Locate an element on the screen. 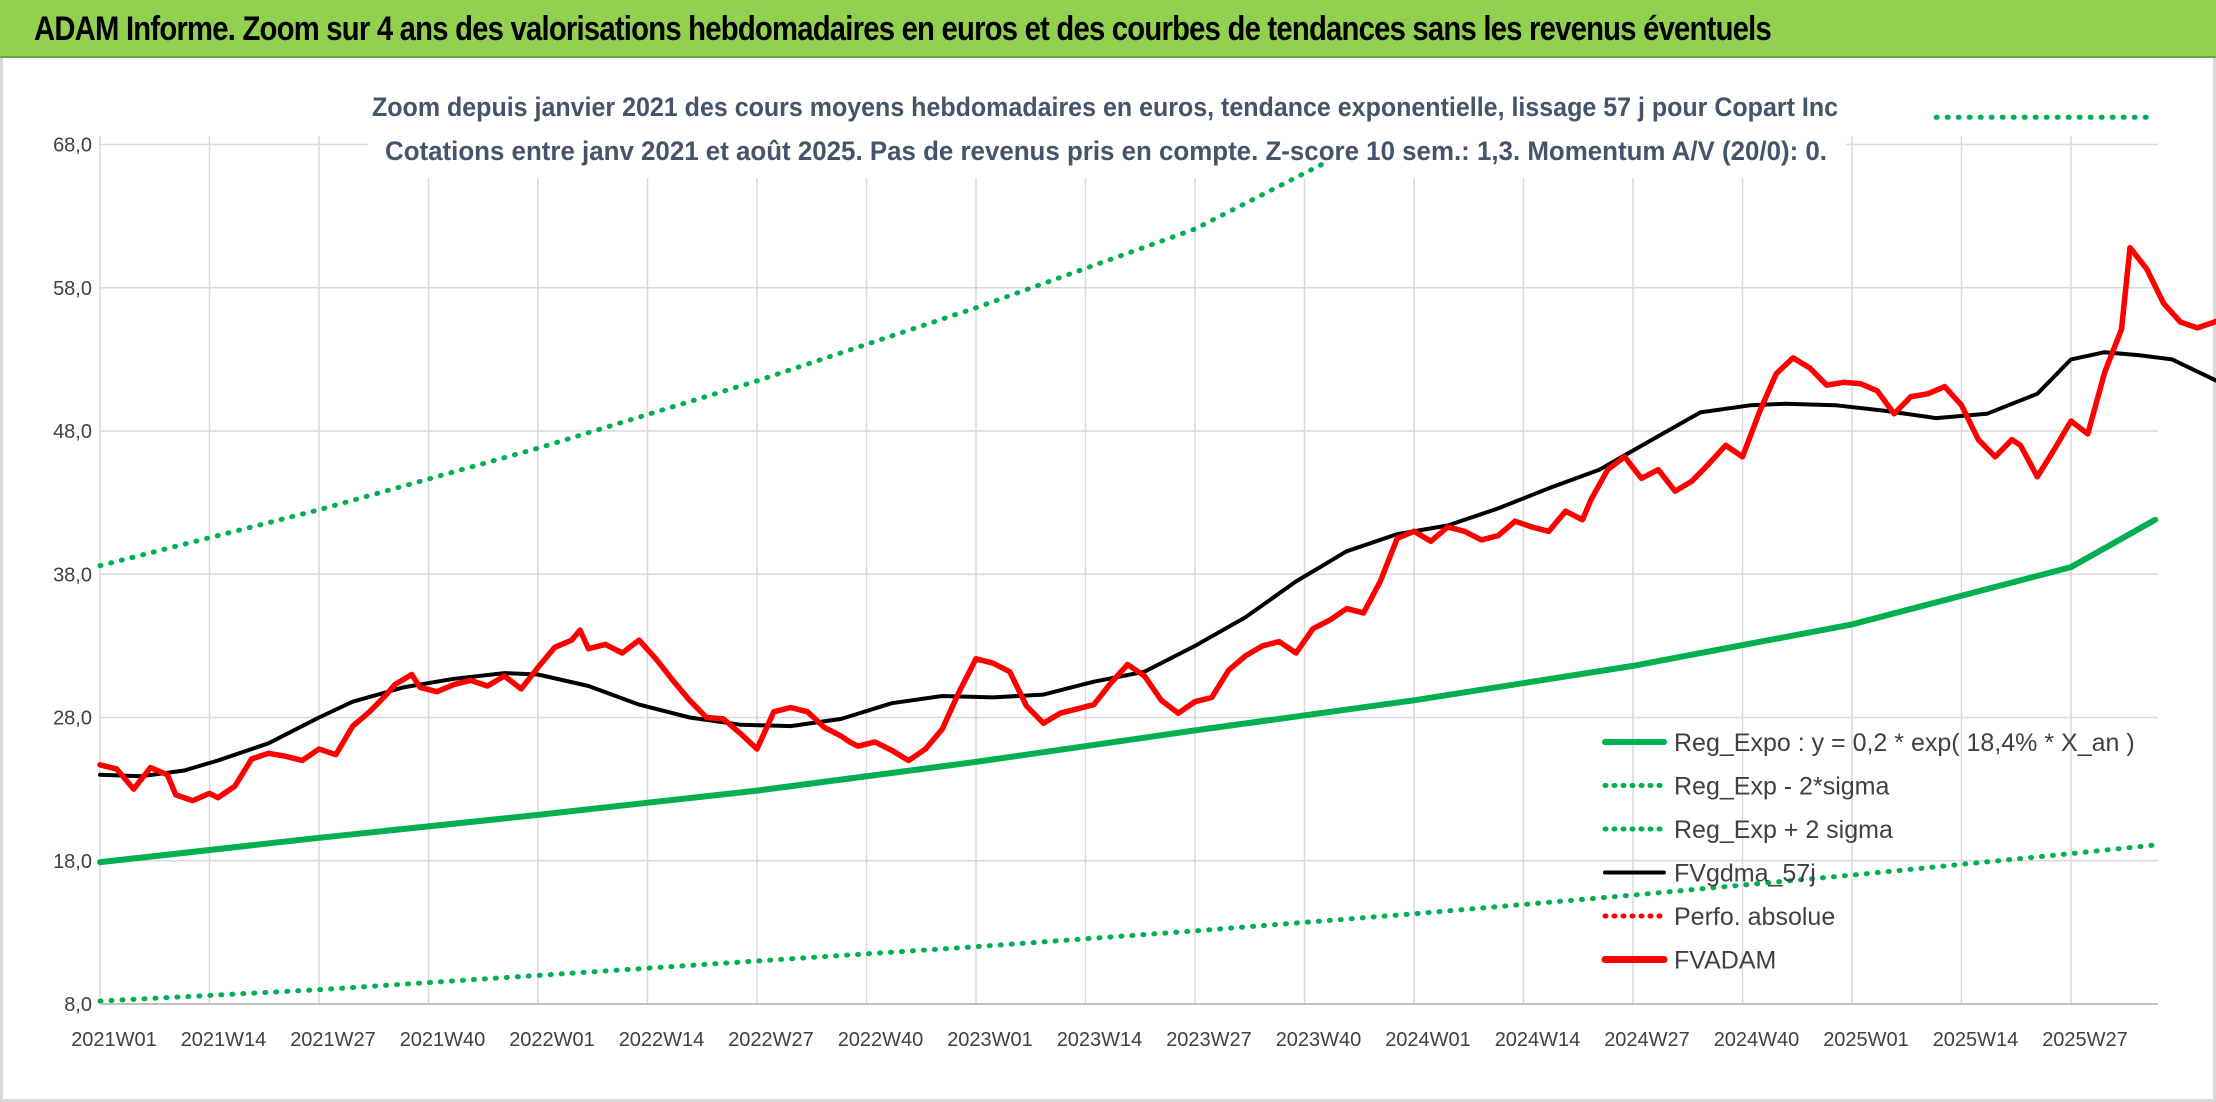 The image size is (2216, 1102). legend-label: Reg_Exp - 2*sigma is located at coordinates (1781, 787).